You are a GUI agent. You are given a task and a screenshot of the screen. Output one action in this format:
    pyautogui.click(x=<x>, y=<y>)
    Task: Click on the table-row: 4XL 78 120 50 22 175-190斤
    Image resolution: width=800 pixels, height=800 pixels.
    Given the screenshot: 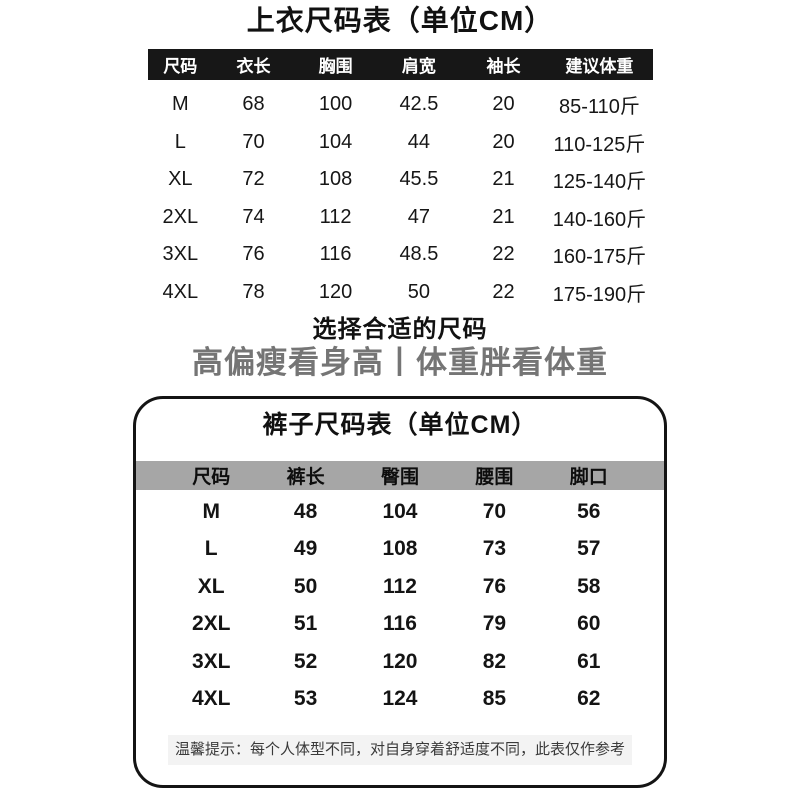 What is the action you would take?
    pyautogui.click(x=400, y=293)
    